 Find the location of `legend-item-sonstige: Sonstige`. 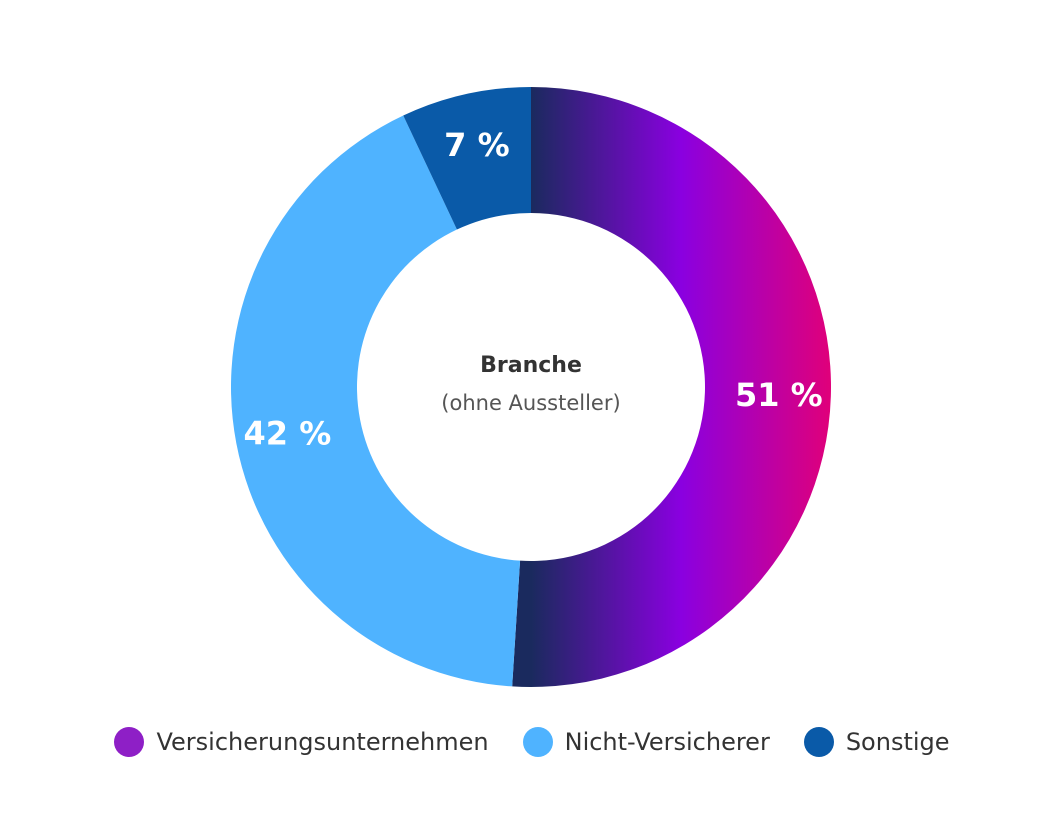

legend-item-sonstige: Sonstige is located at coordinates (876, 742).